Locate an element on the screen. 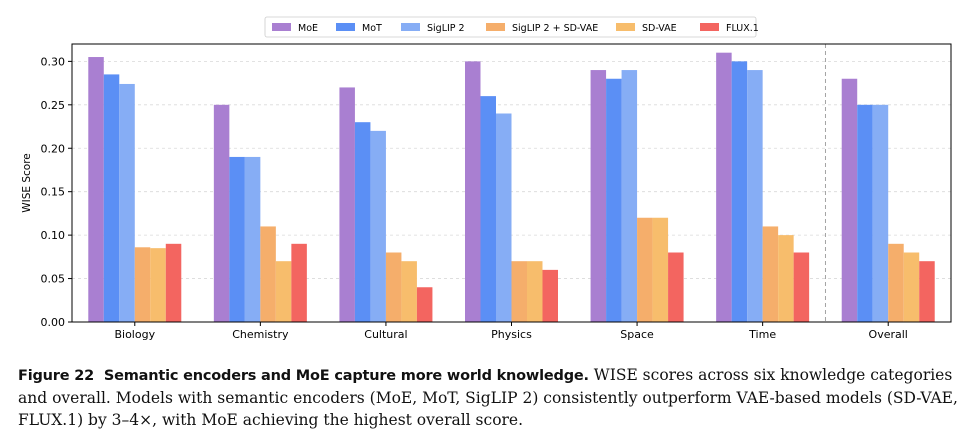 This screenshot has width=977, height=441. y-tick-label: 0.05 is located at coordinates (53, 279).